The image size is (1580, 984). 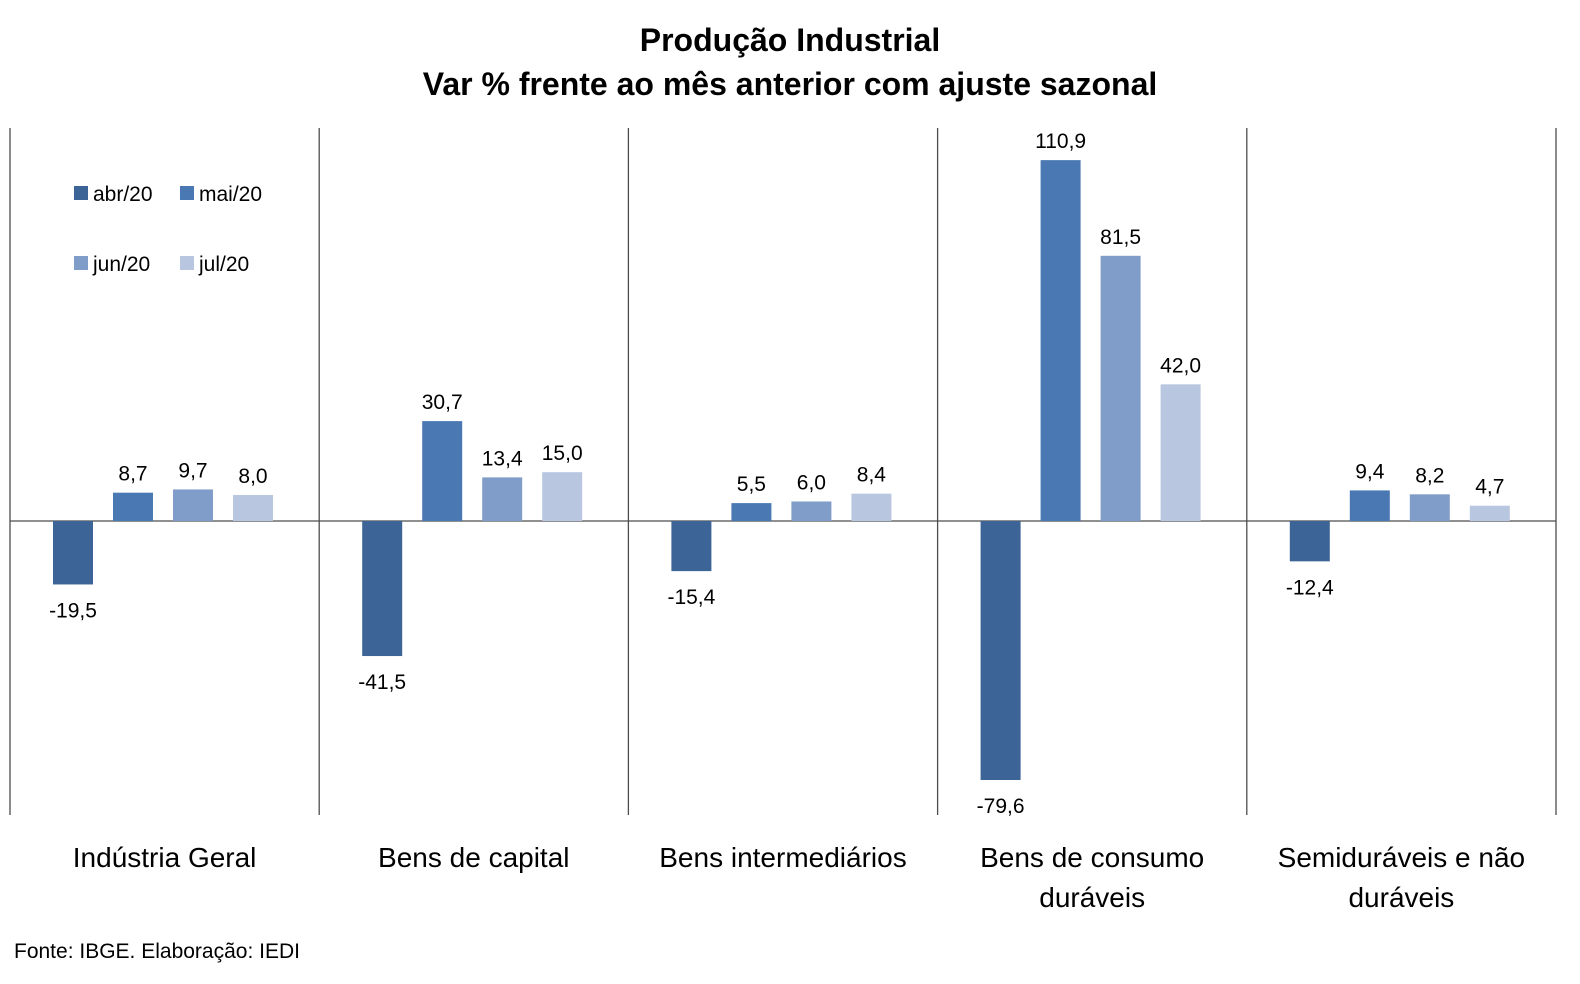 What do you see at coordinates (790, 40) in the screenshot?
I see `chart-title: Produção Industrial` at bounding box center [790, 40].